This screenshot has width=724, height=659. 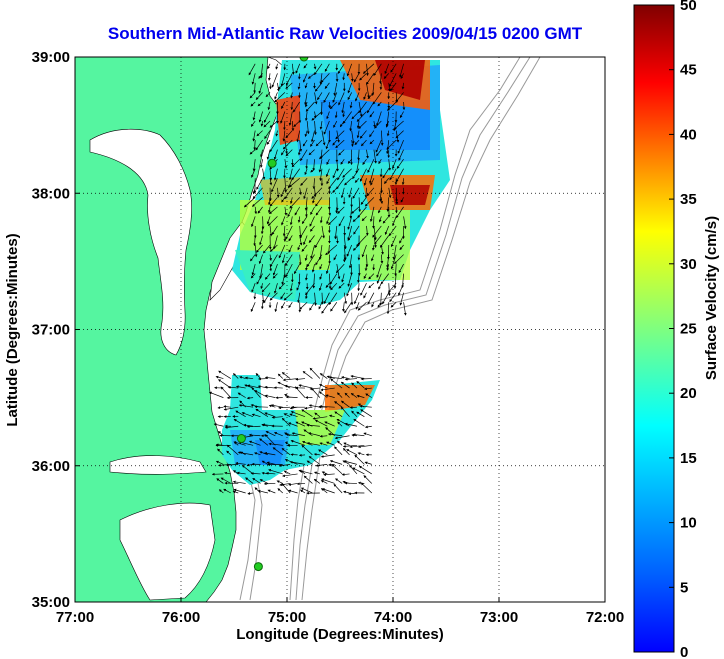 I want to click on x-tick-label: 74:00, so click(x=393, y=617).